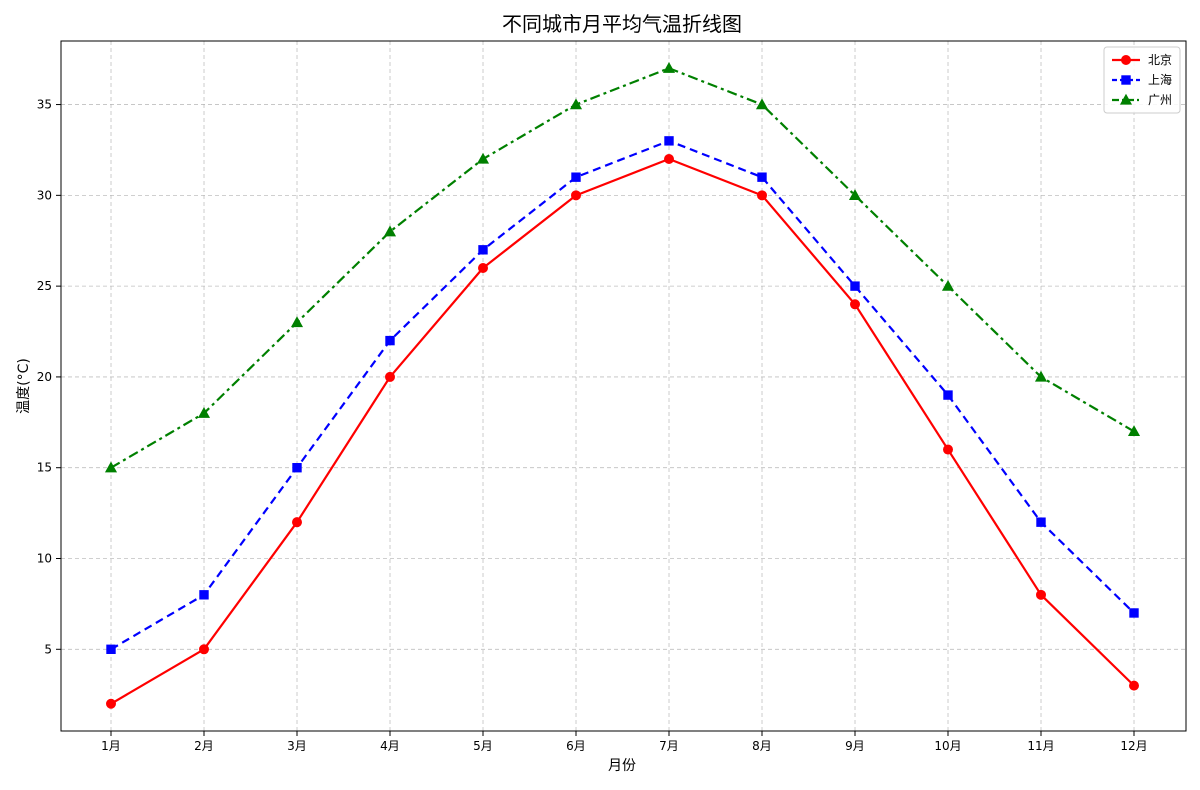 The height and width of the screenshot is (790, 1200). What do you see at coordinates (1160, 79) in the screenshot?
I see `legend-label-2: 上海` at bounding box center [1160, 79].